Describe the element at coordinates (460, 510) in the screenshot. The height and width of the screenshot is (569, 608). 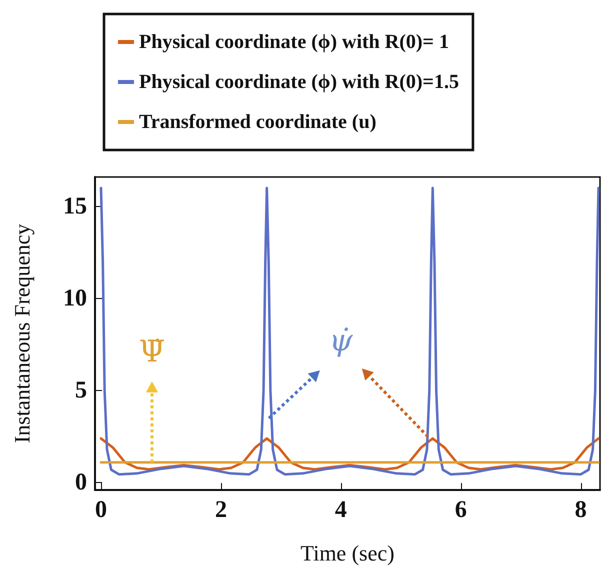
I see `x-tick-label: 6` at that location.